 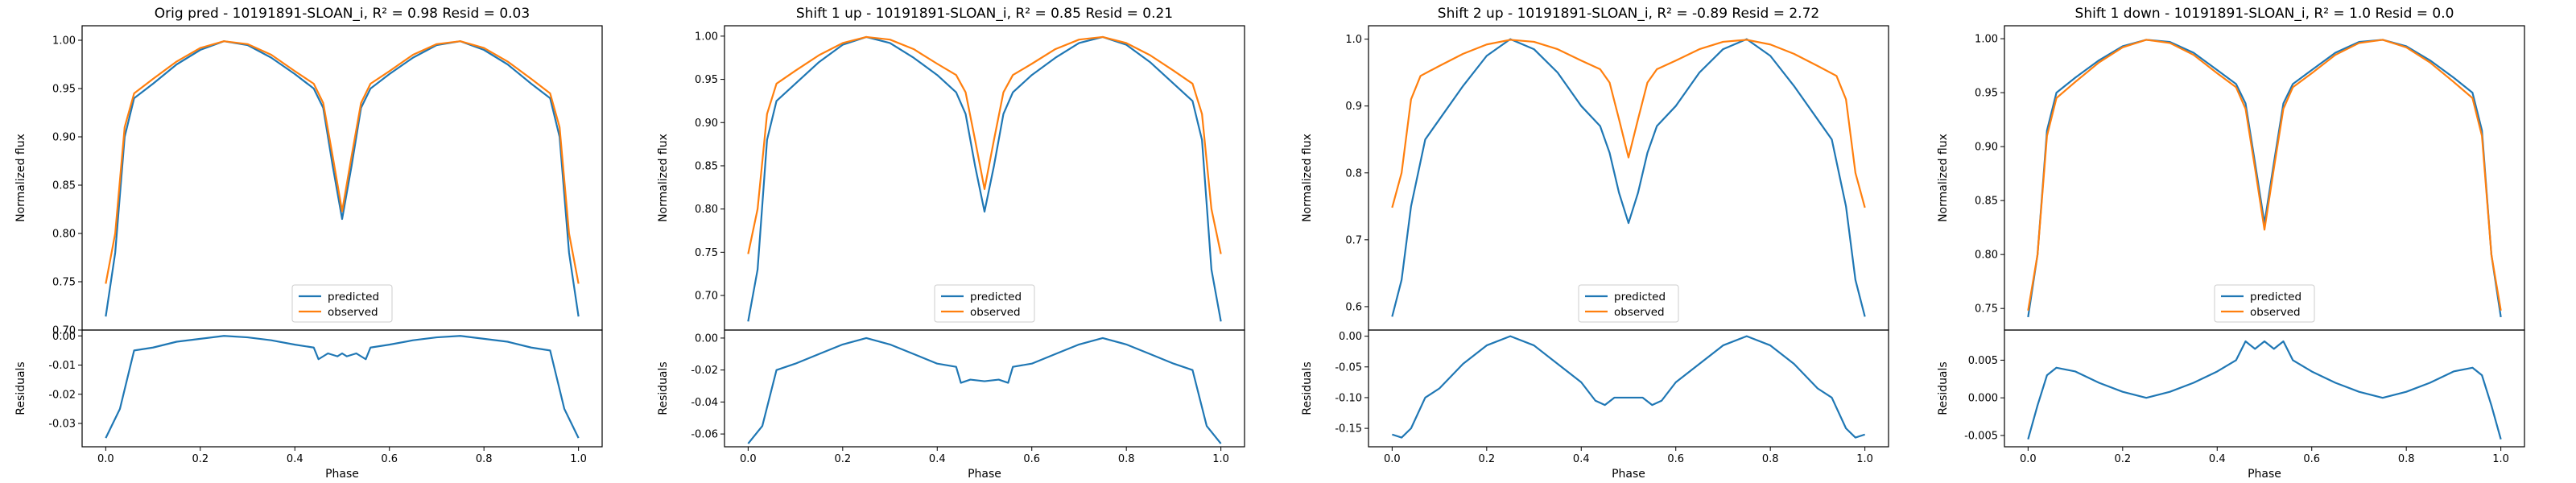 I want to click on resid-y-tick-label: -0.05, so click(x=1348, y=367).